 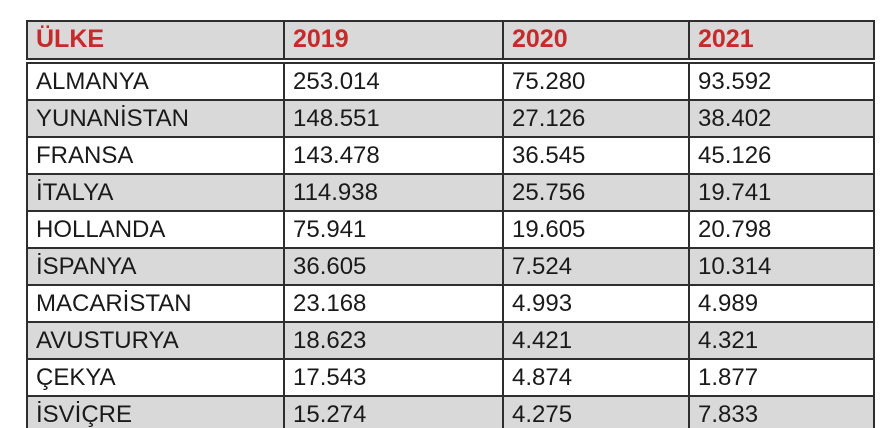 What do you see at coordinates (781, 303) in the screenshot?
I see `value-cell: 4.989` at bounding box center [781, 303].